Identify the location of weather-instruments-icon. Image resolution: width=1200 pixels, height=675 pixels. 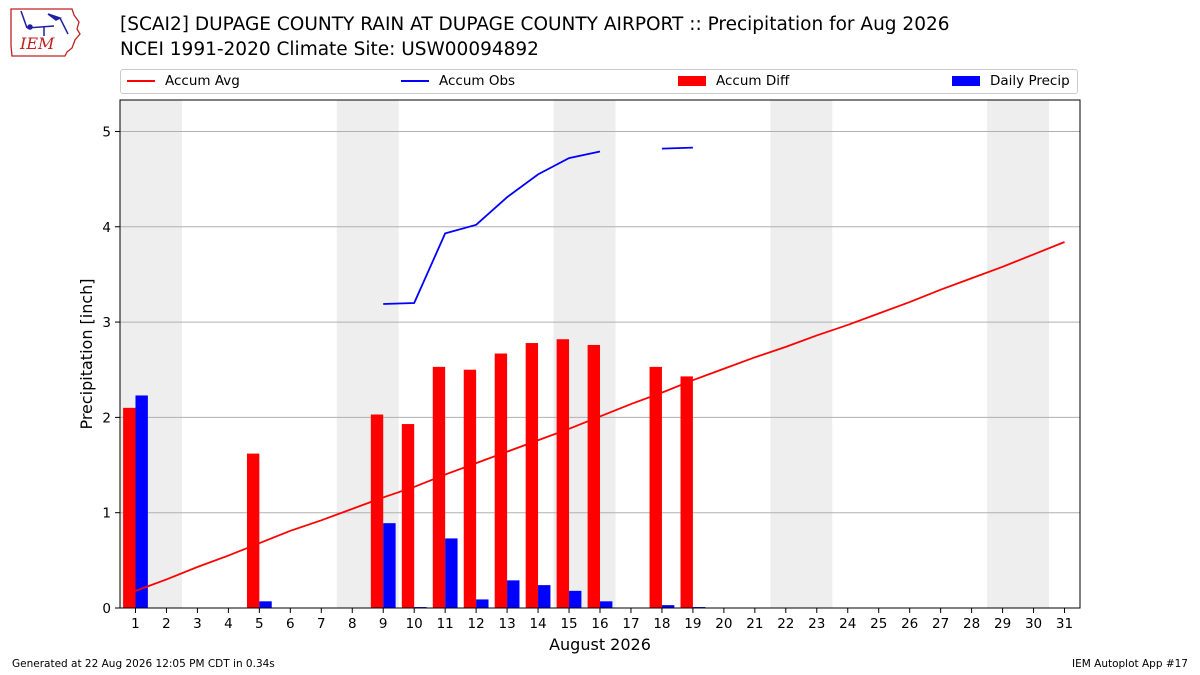
(44, 23).